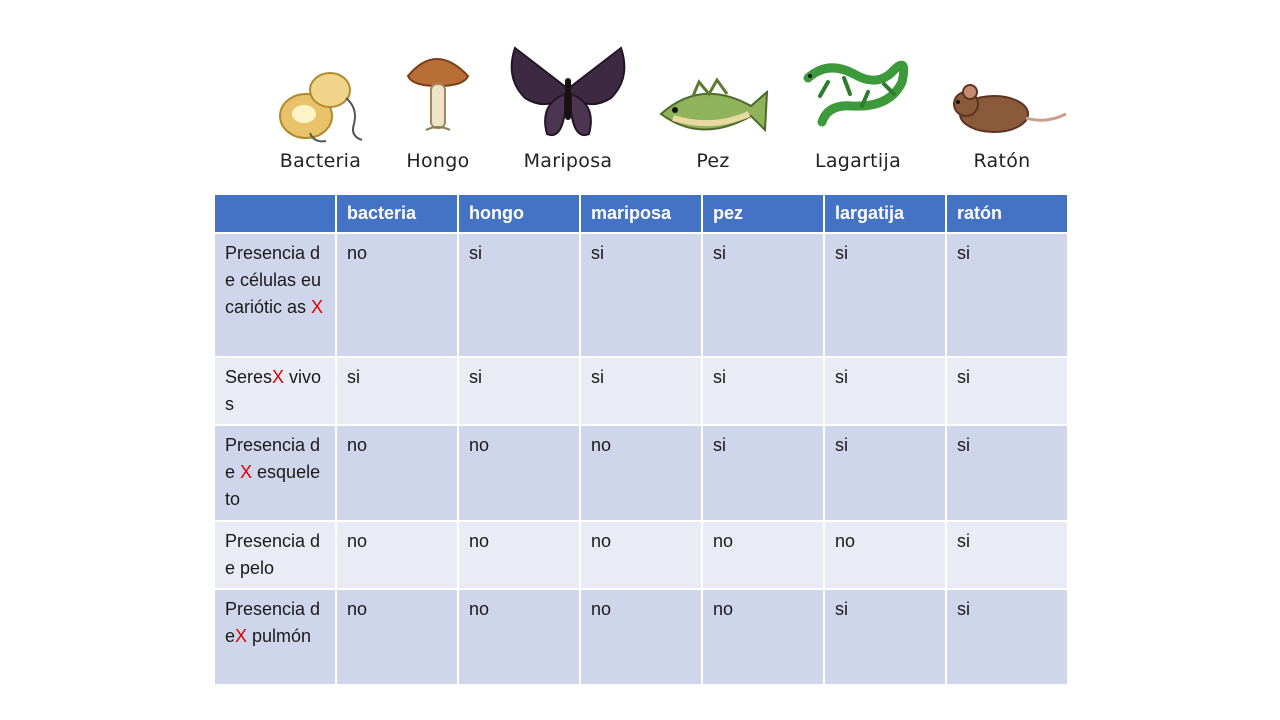  Describe the element at coordinates (519, 213) in the screenshot. I see `header-cell: hongo` at that location.